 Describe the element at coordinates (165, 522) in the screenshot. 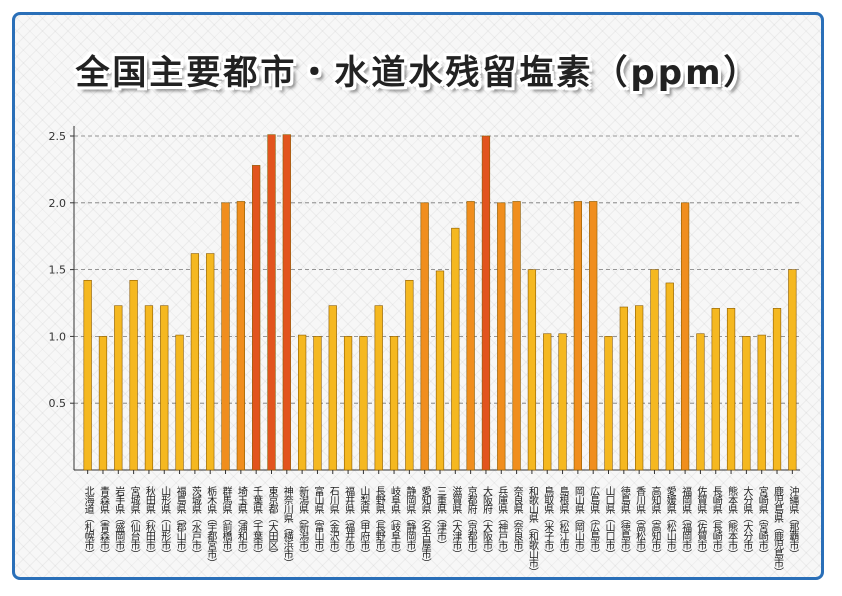

I see `category-label: 山形県（山形市）` at that location.